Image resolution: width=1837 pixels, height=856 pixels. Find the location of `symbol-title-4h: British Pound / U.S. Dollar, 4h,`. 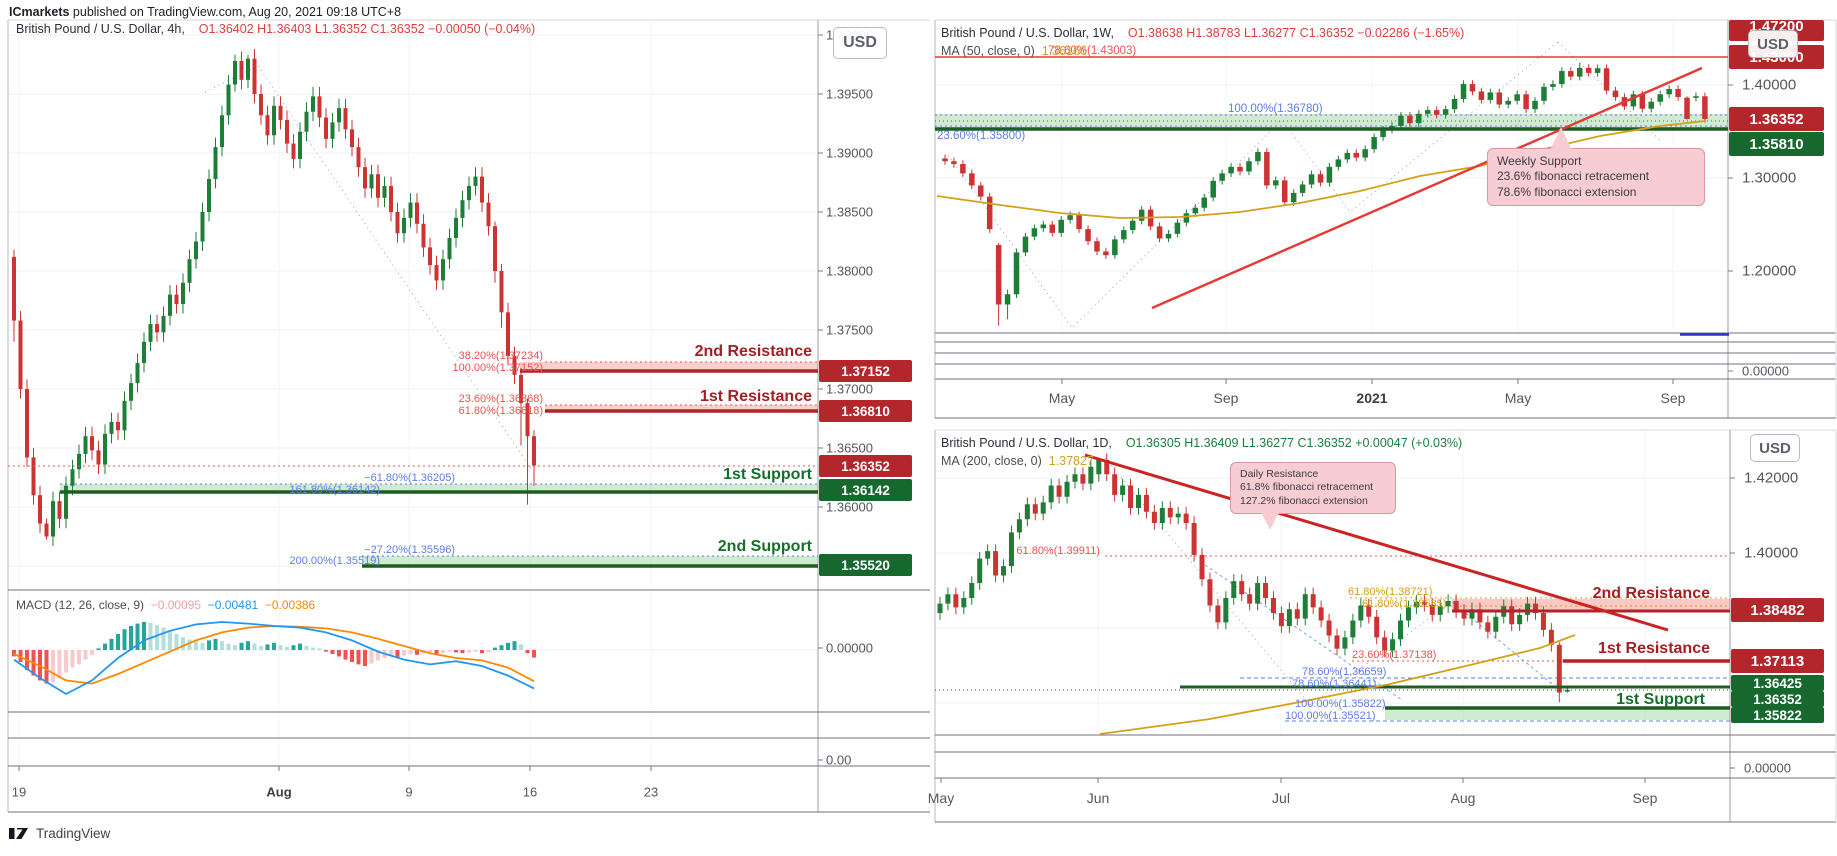

symbol-title-4h: British Pound / U.S. Dollar, 4h, is located at coordinates (100, 29).